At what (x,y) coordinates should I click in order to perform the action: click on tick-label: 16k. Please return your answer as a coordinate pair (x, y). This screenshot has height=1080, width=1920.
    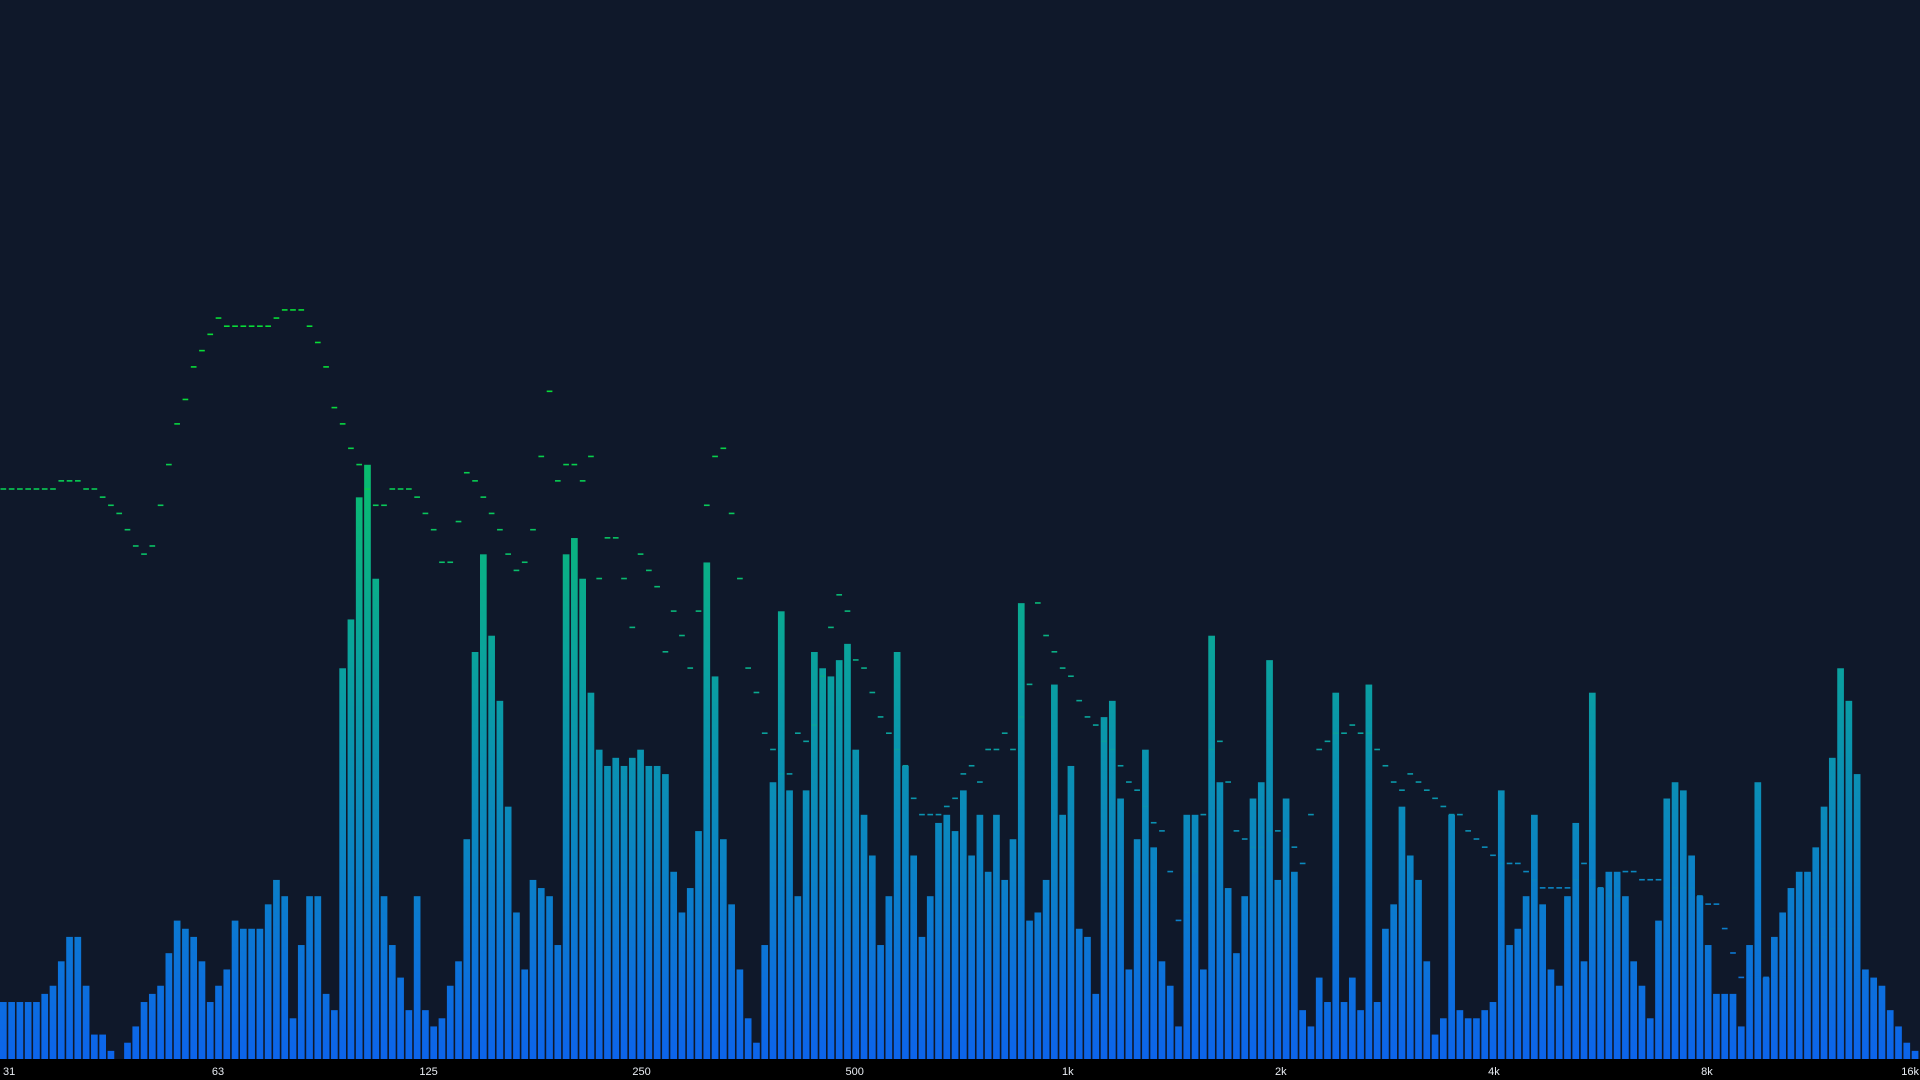
    Looking at the image, I should click on (1910, 1072).